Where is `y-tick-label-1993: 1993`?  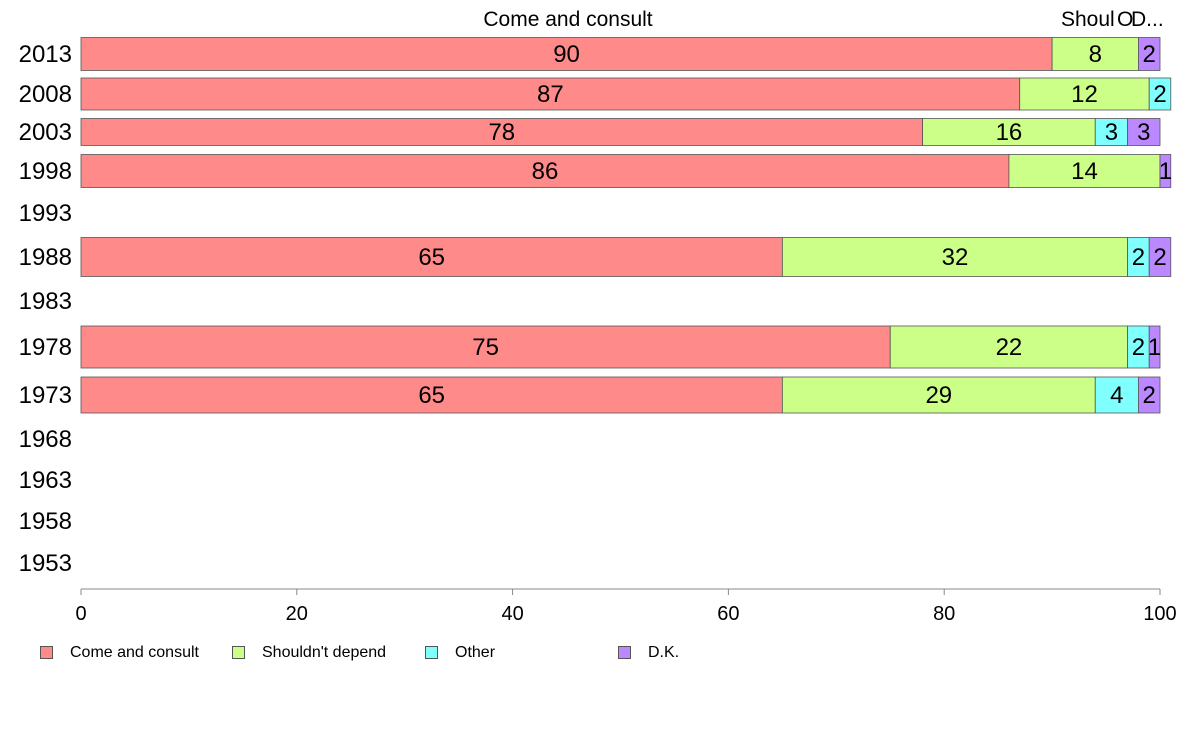 y-tick-label-1993: 1993 is located at coordinates (45, 213).